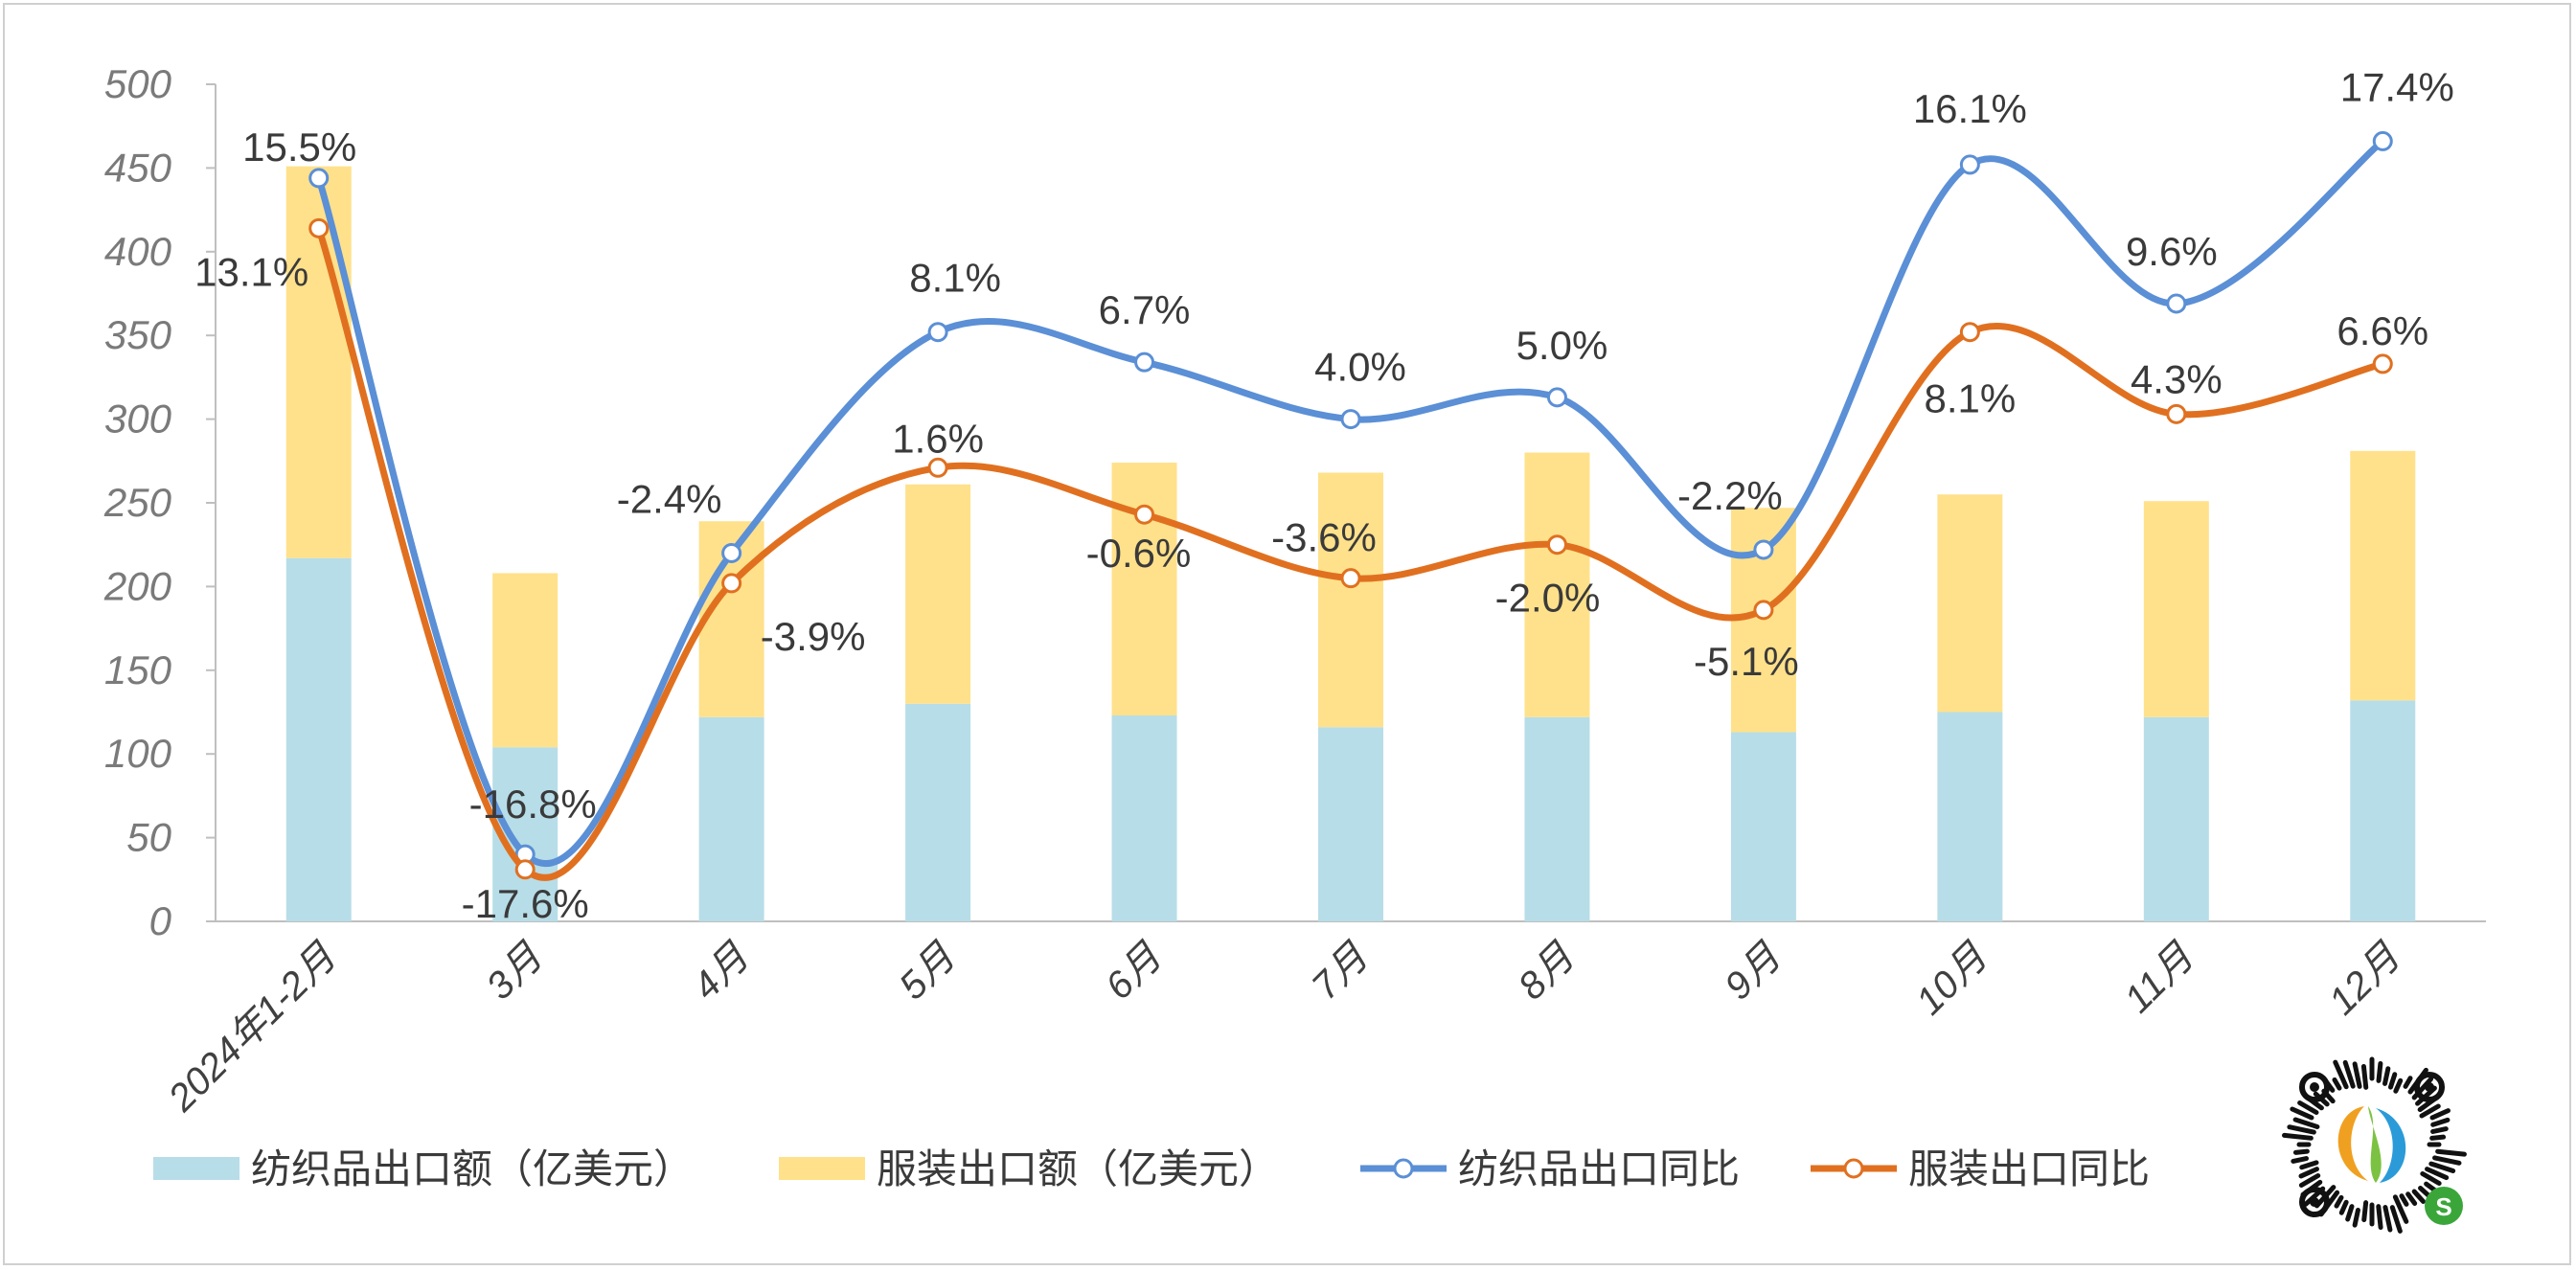 Image resolution: width=2576 pixels, height=1270 pixels. What do you see at coordinates (2177, 379) in the screenshot?
I see `data-label: 4.3%` at bounding box center [2177, 379].